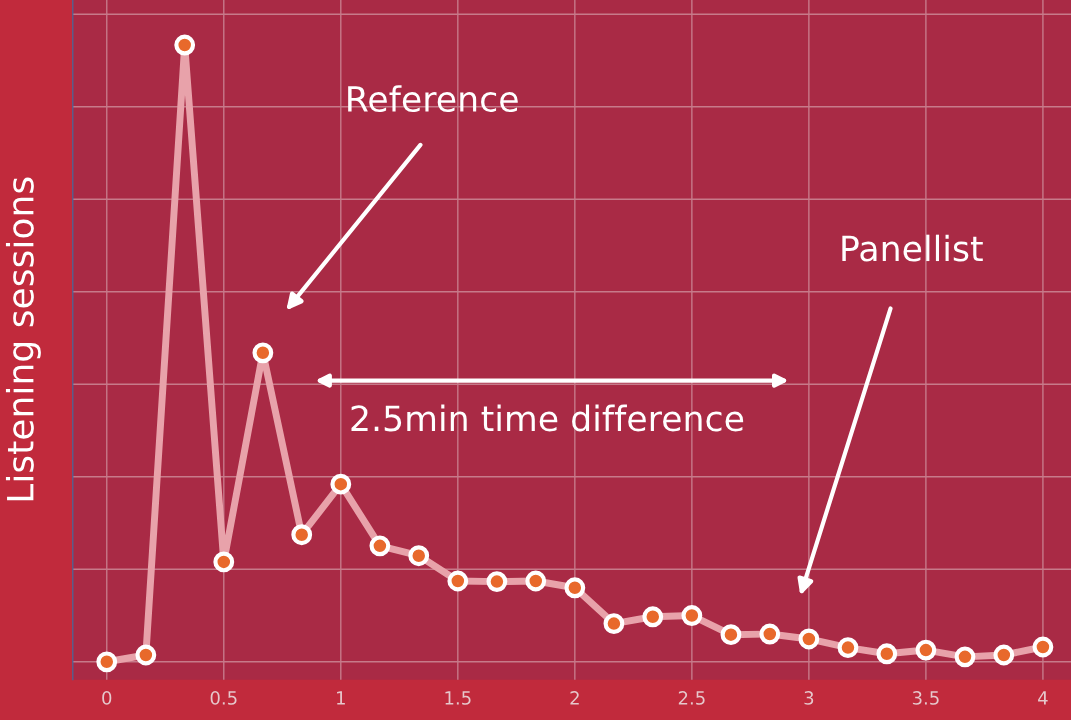 This screenshot has width=1071, height=720. Describe the element at coordinates (341, 698) in the screenshot. I see `x-tick-label: 1` at that location.